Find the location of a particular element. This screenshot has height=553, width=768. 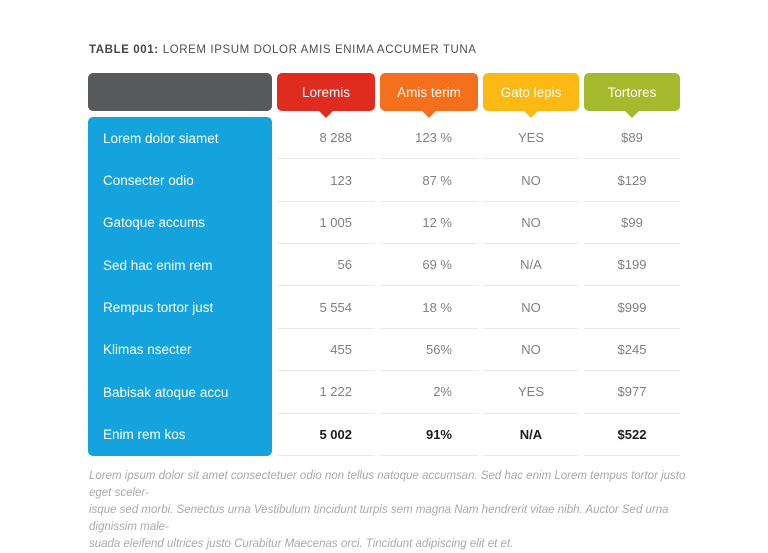

data-cell: 123 is located at coordinates (326, 180).